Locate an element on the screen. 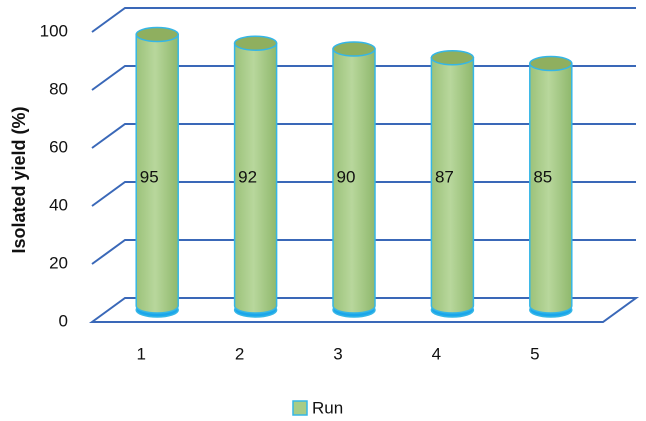  value-label: 85 is located at coordinates (542, 176).